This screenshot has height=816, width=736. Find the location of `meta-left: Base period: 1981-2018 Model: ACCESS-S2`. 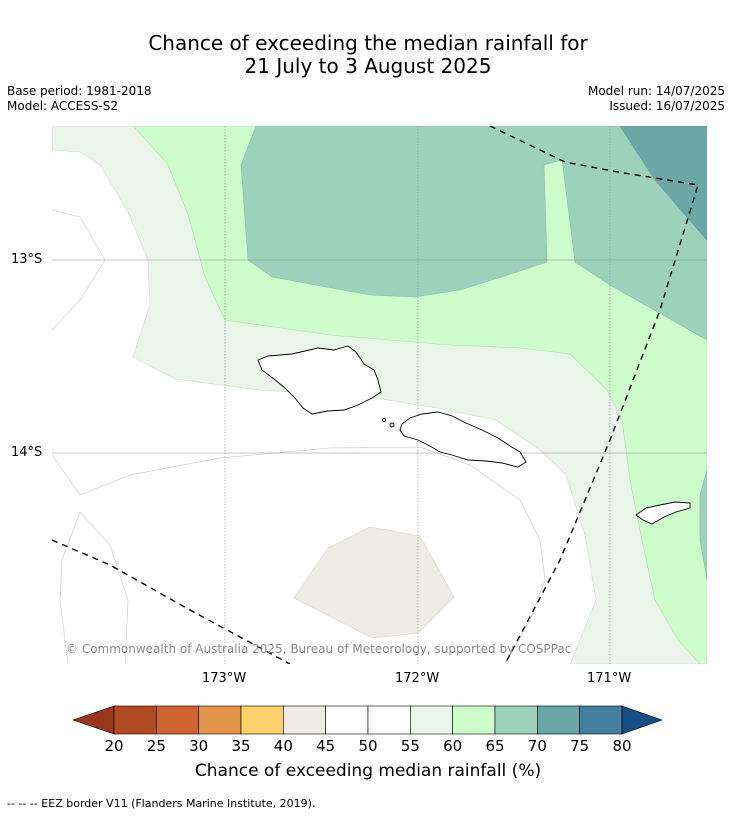

meta-left: Base period: 1981-2018 Model: ACCESS-S2 is located at coordinates (79, 99).